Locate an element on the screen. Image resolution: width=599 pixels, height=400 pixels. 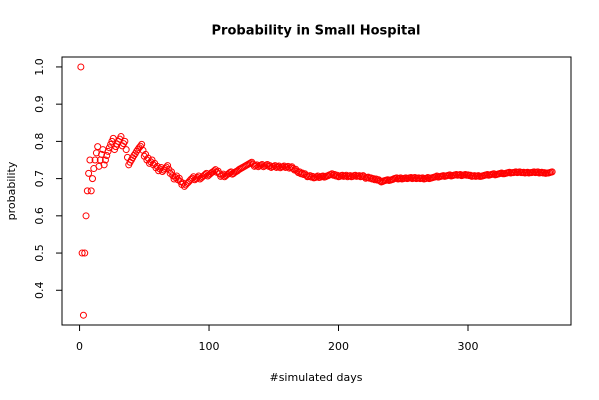
y-axis-label: probability is located at coordinates (11, 190).